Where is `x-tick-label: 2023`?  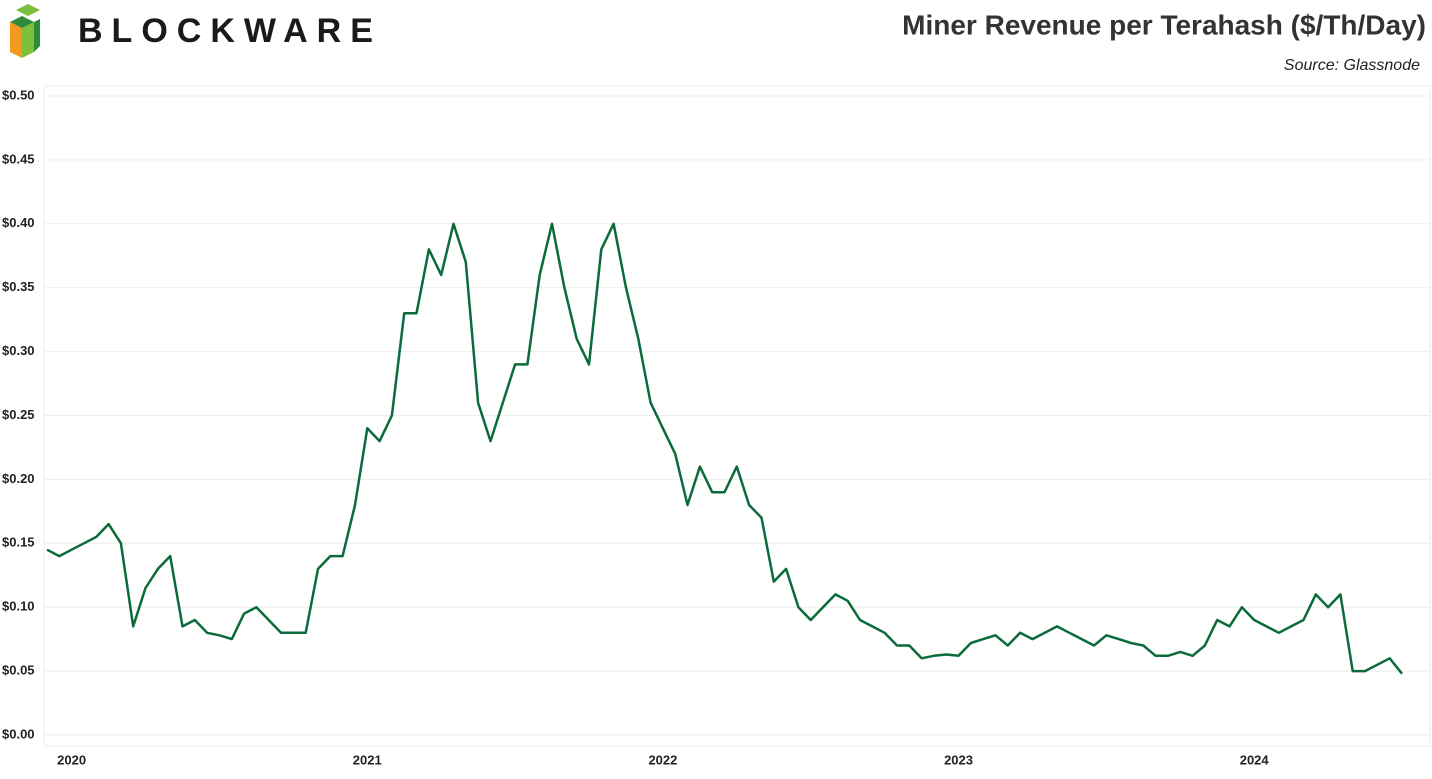
x-tick-label: 2023 is located at coordinates (958, 759).